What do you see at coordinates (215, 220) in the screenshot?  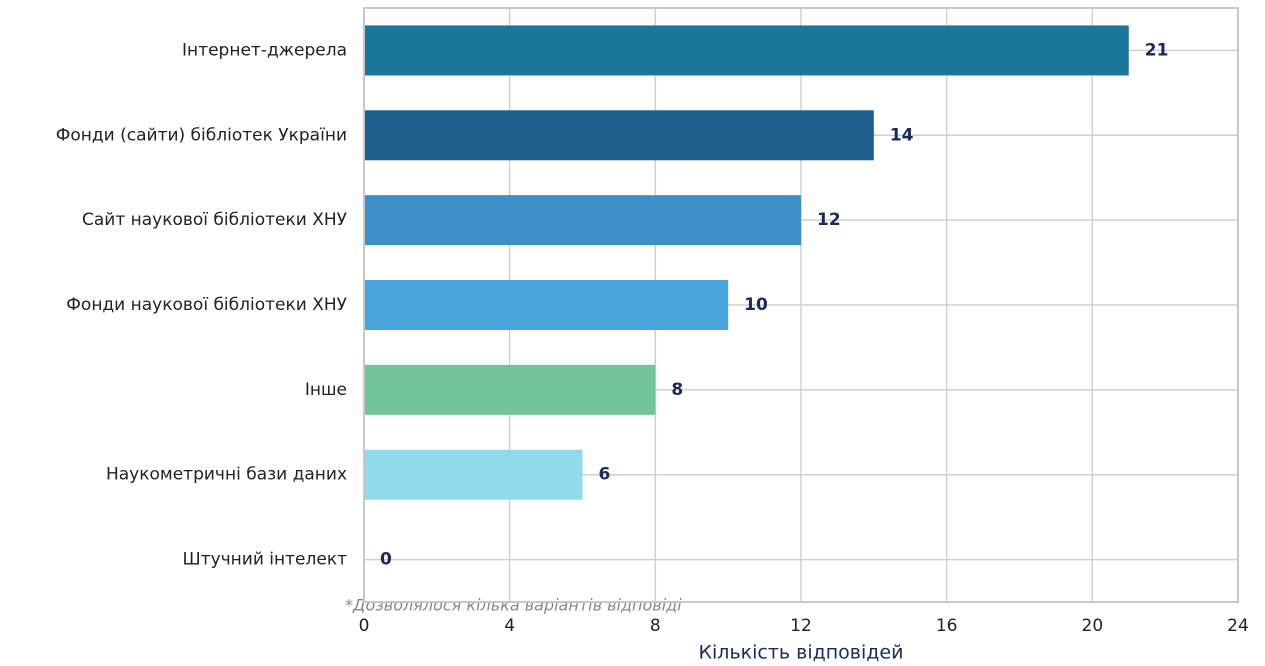 I see `y-tick-label: Сайт наукової бібліотеки ХНУ` at bounding box center [215, 220].